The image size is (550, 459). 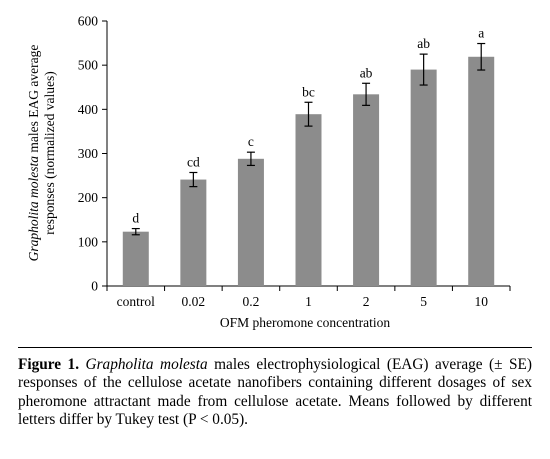 What do you see at coordinates (308, 301) in the screenshot?
I see `x-tick-label: 1` at bounding box center [308, 301].